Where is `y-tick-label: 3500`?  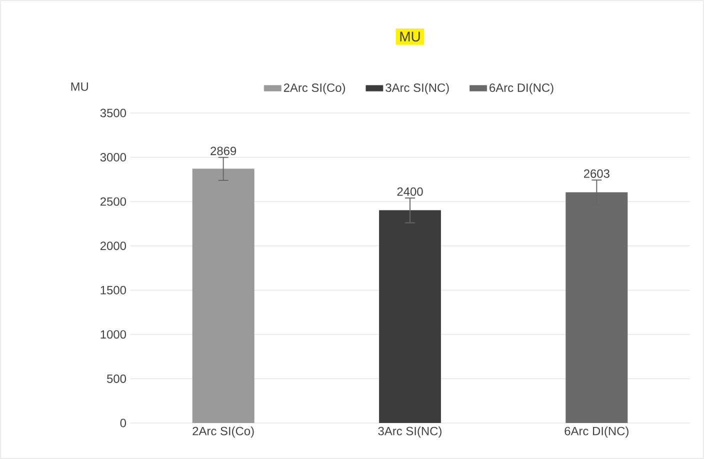 y-tick-label: 3500 is located at coordinates (113, 113).